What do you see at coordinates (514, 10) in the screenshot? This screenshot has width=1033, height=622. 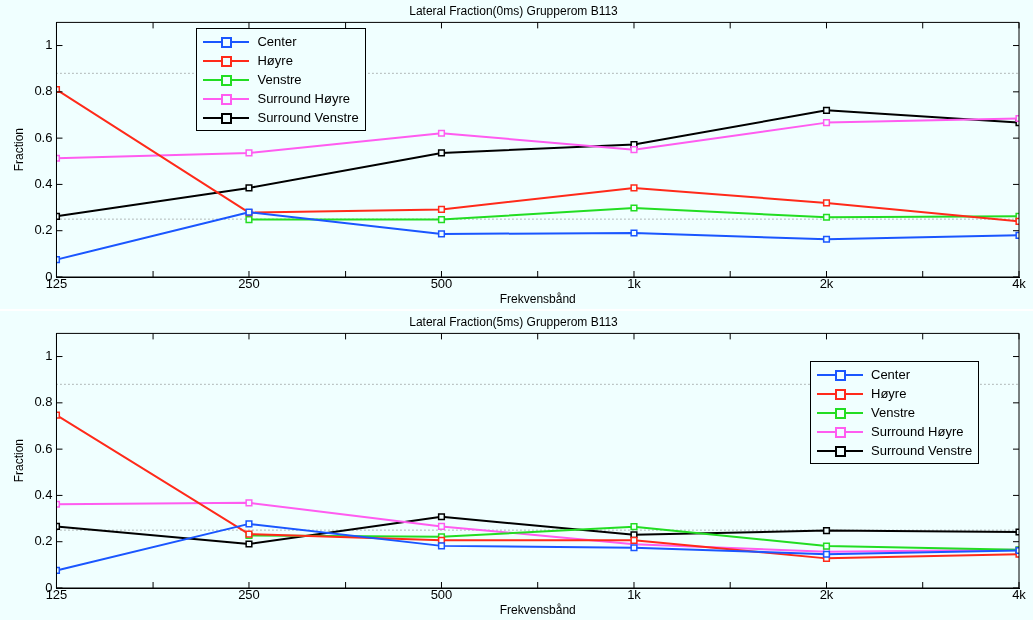 I see `chart-title: Lateral Fraction(0ms) Grupperom B113` at bounding box center [514, 10].